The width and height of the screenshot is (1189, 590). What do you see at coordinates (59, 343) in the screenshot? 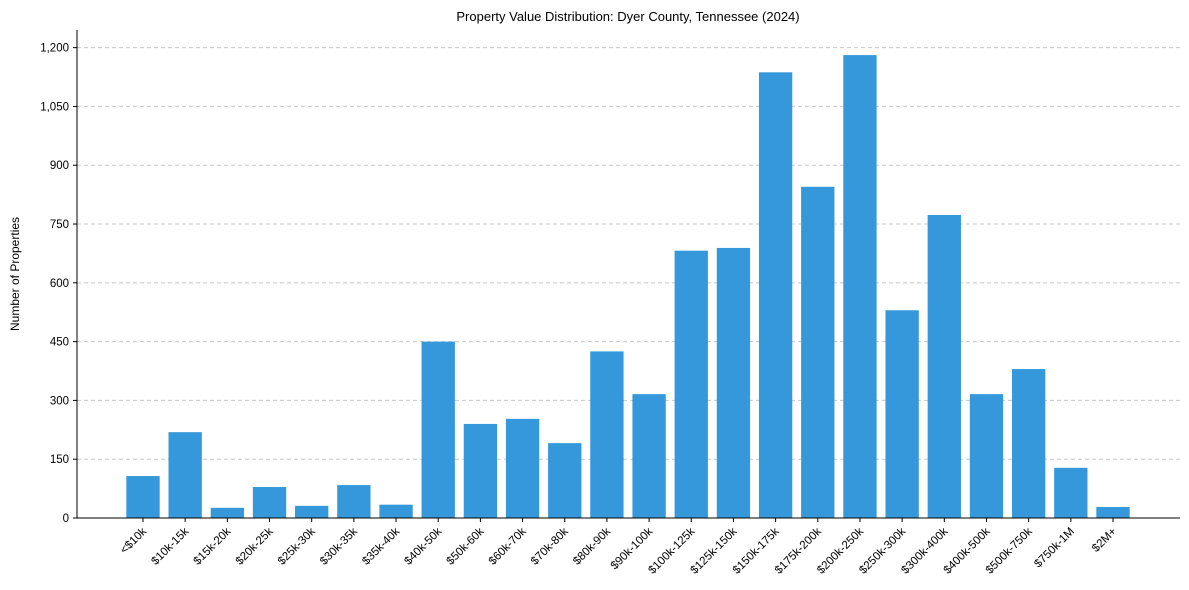
I see `y-tick-label: 450` at bounding box center [59, 343].